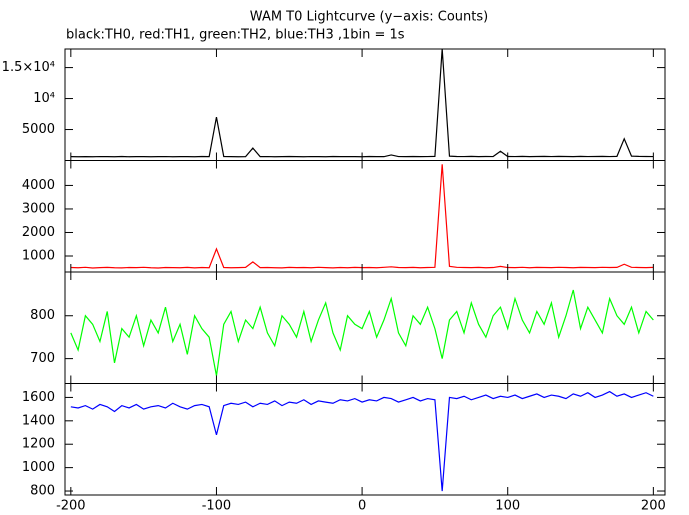 Image resolution: width=689 pixels, height=515 pixels. I want to click on y-tick-label: 3000, so click(38, 208).